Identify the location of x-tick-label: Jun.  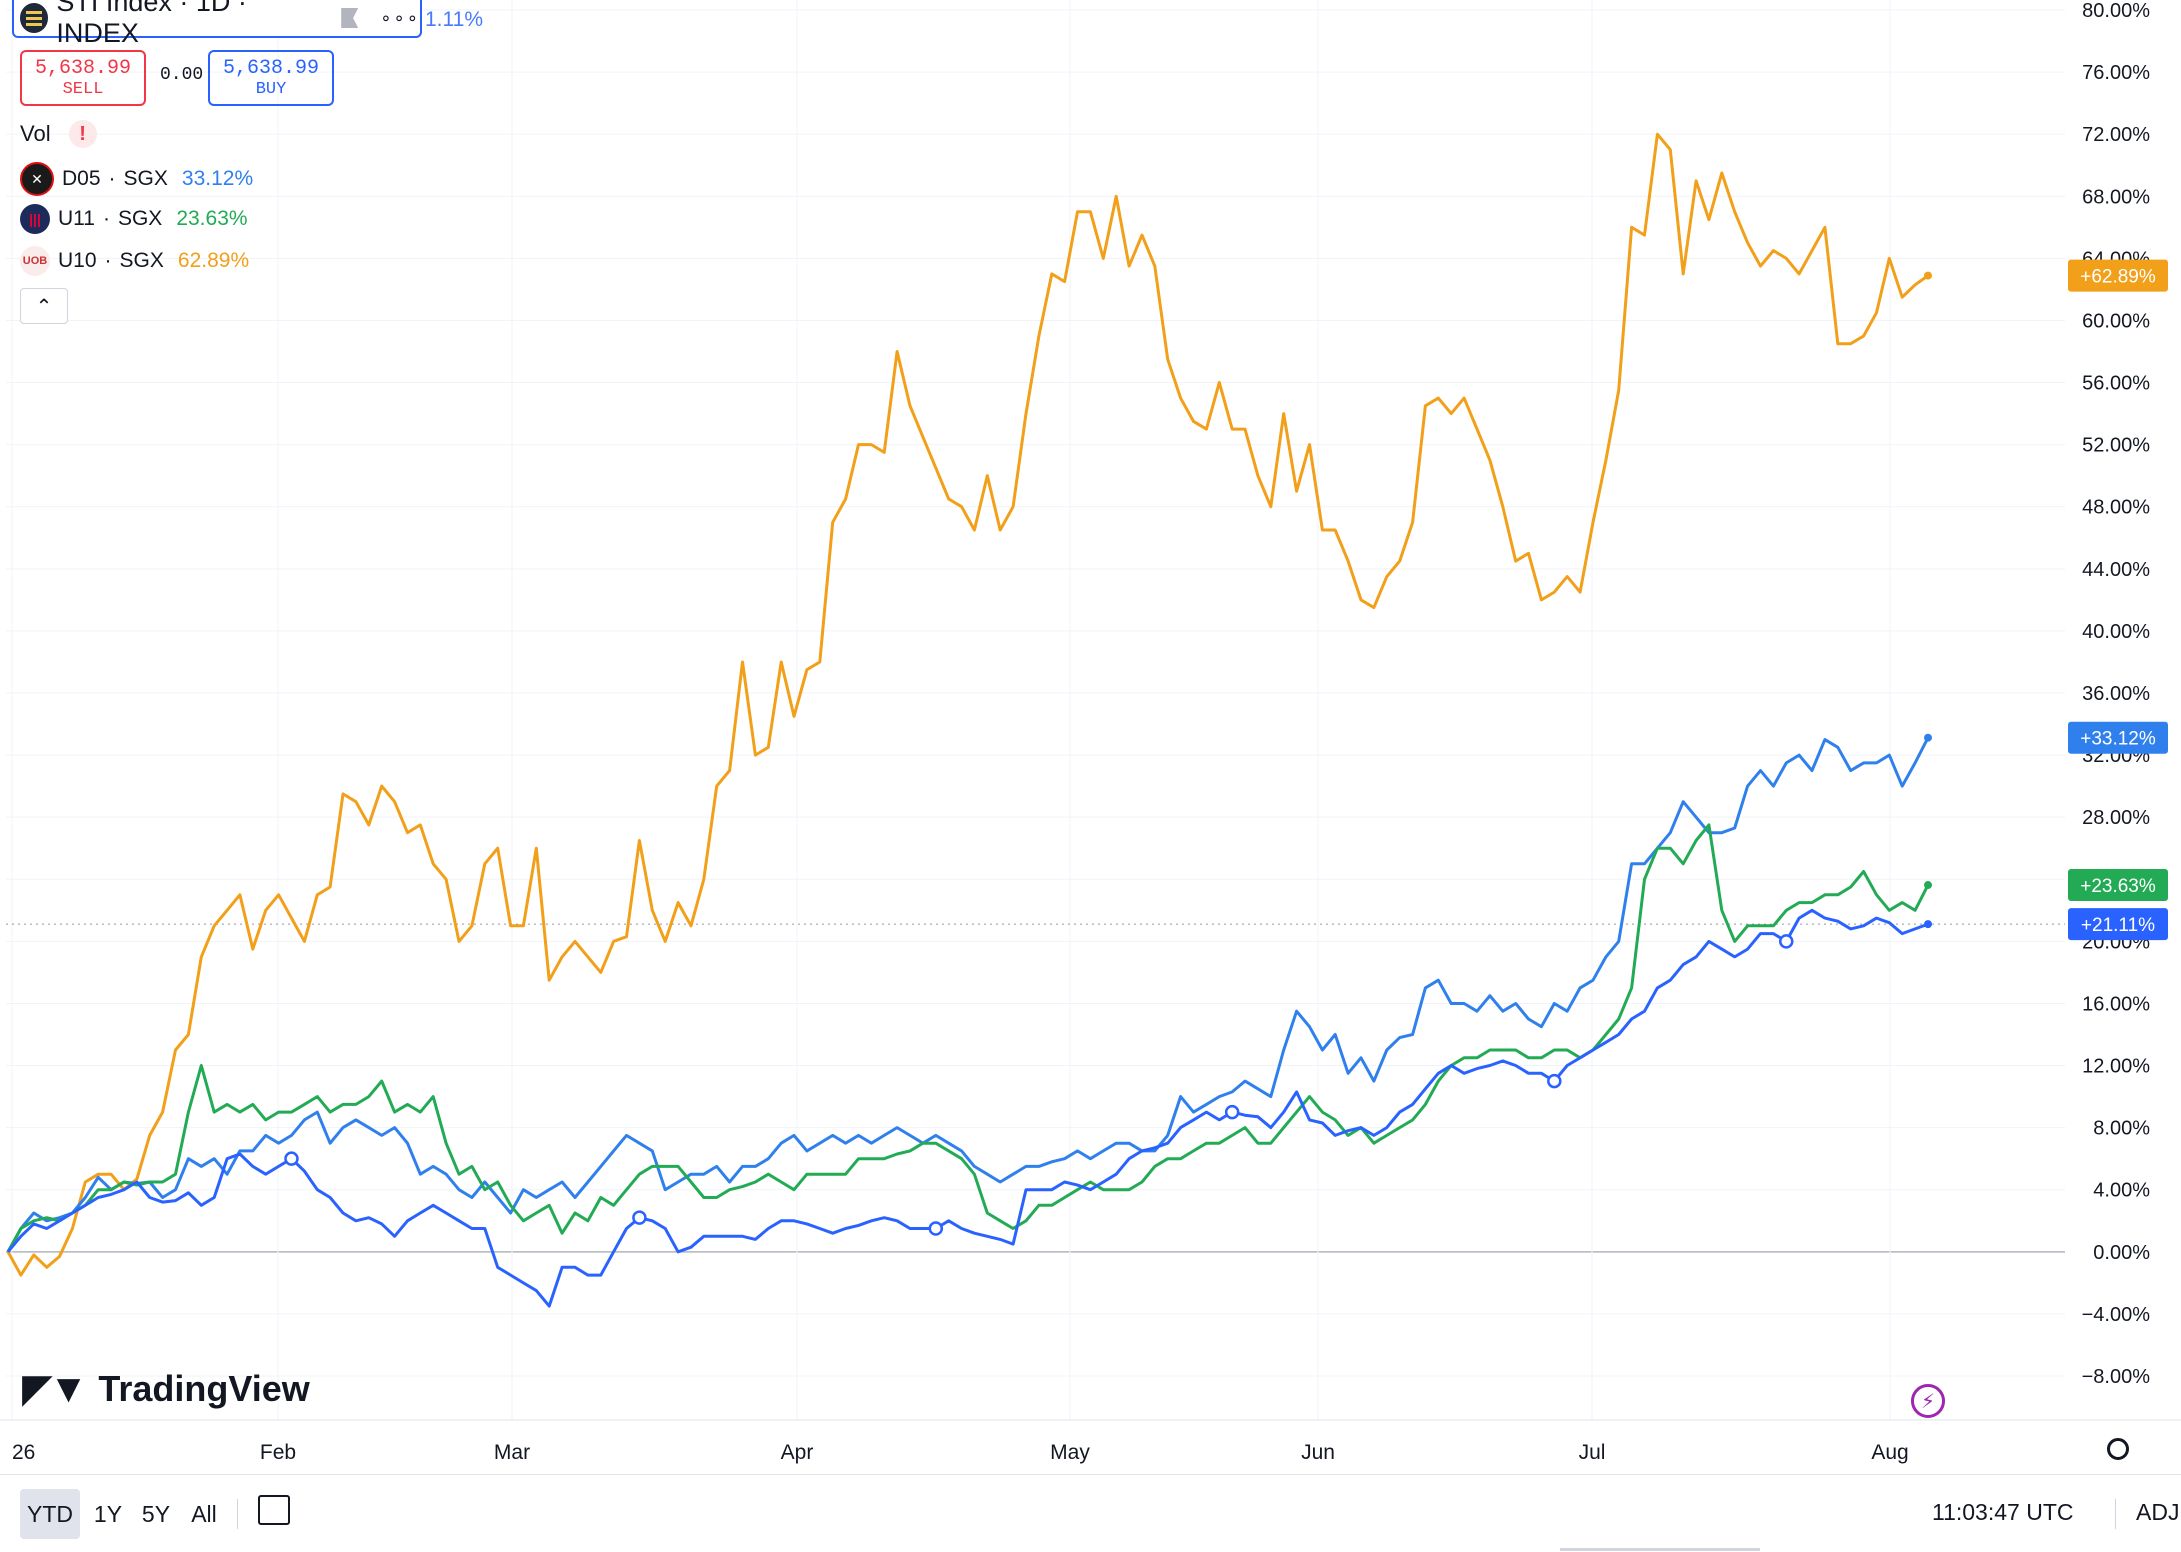
(1318, 1452).